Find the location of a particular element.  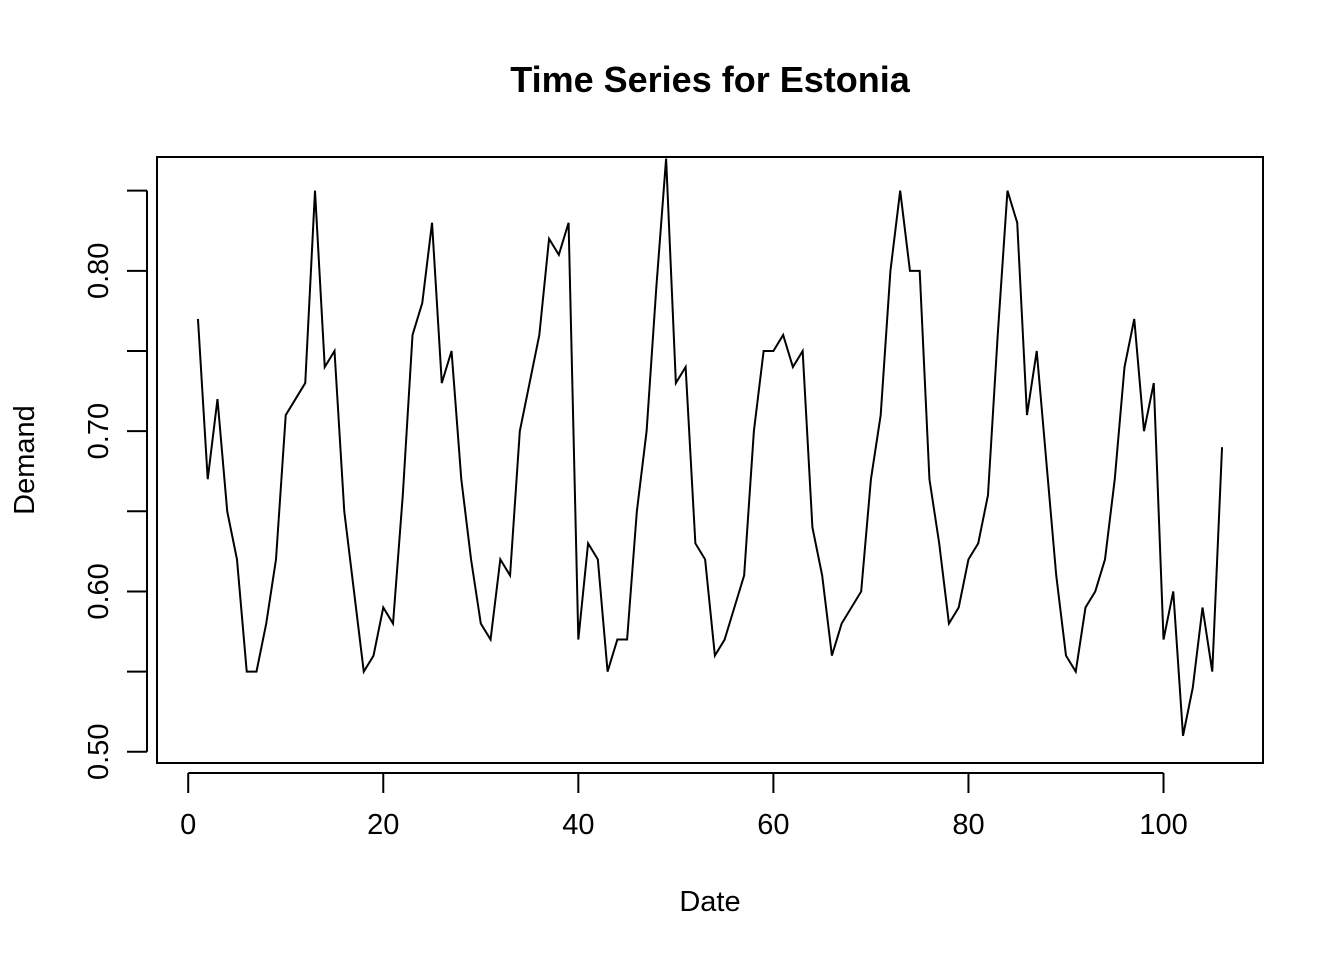

y-axis: 0.50 0.60 0.70 0.80 is located at coordinates (115, 484).